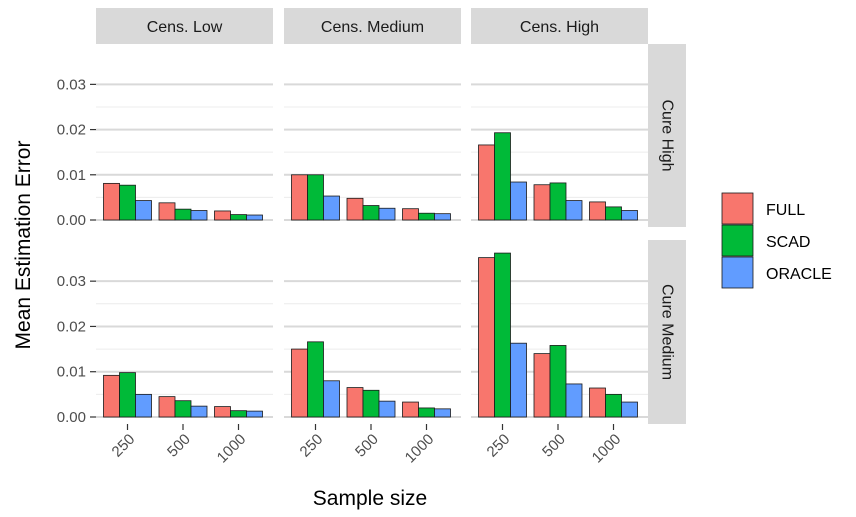 This screenshot has width=856, height=517. Describe the element at coordinates (370, 498) in the screenshot. I see `x-axis-title: Sample size` at that location.